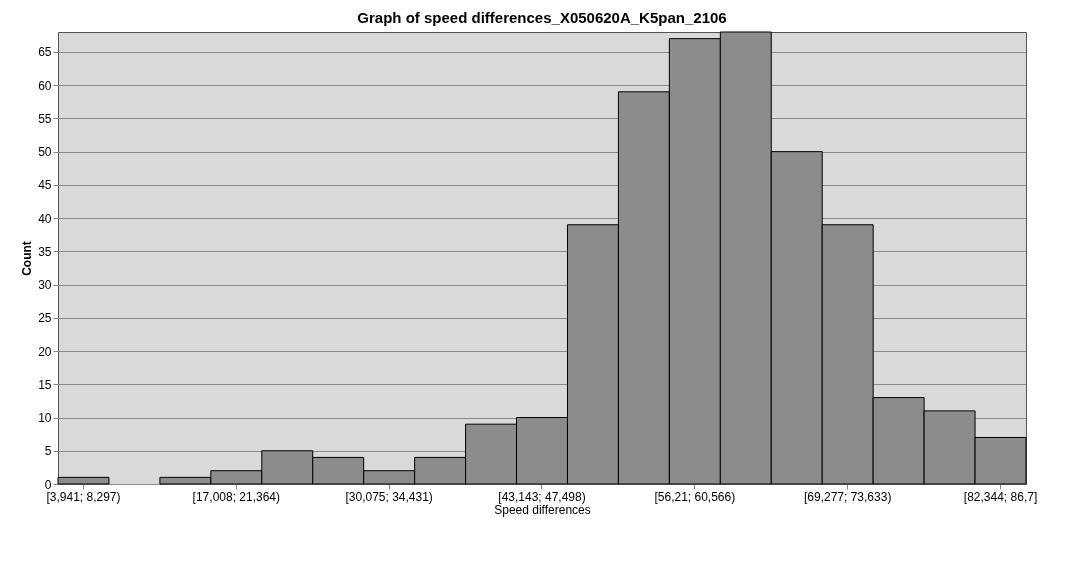 This screenshot has height=574, width=1075. What do you see at coordinates (542, 509) in the screenshot?
I see `x-axis-title: Speed differences` at bounding box center [542, 509].